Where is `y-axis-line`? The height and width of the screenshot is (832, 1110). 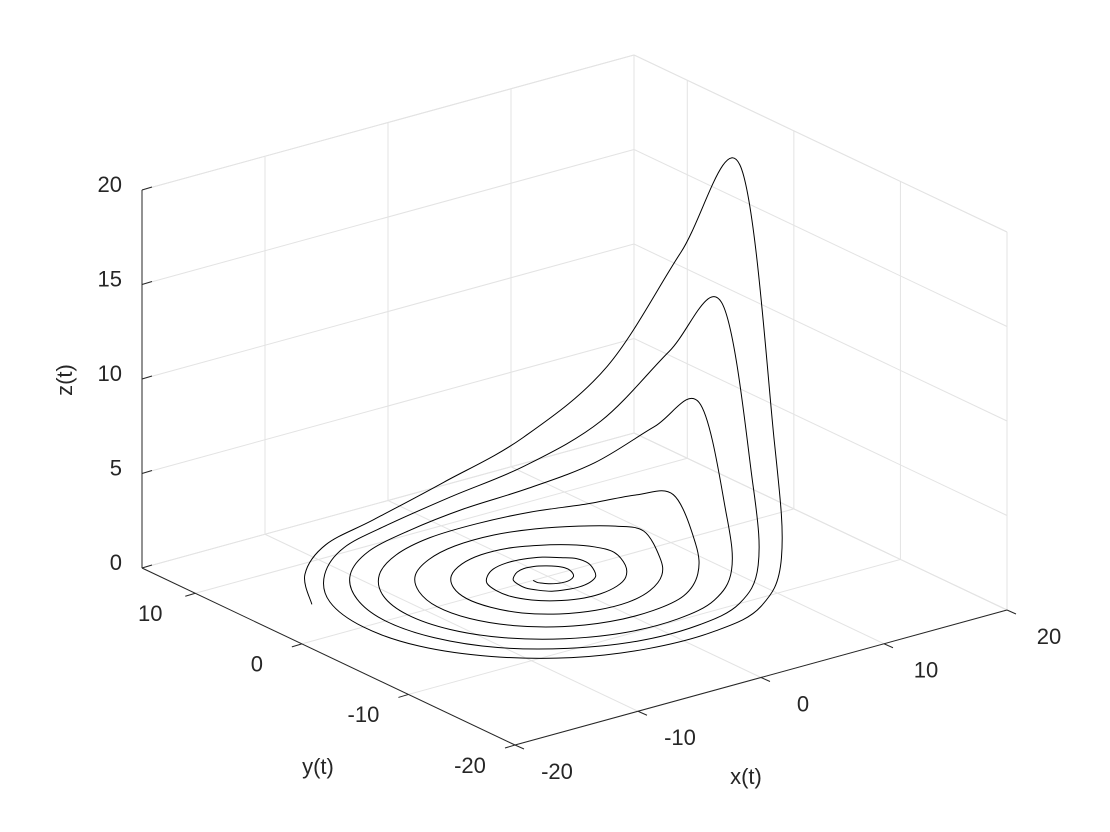 y-axis-line is located at coordinates (328, 656).